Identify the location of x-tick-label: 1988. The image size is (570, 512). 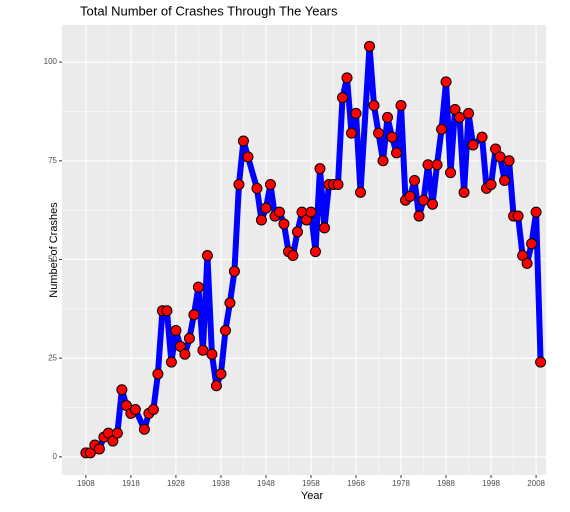
(446, 483).